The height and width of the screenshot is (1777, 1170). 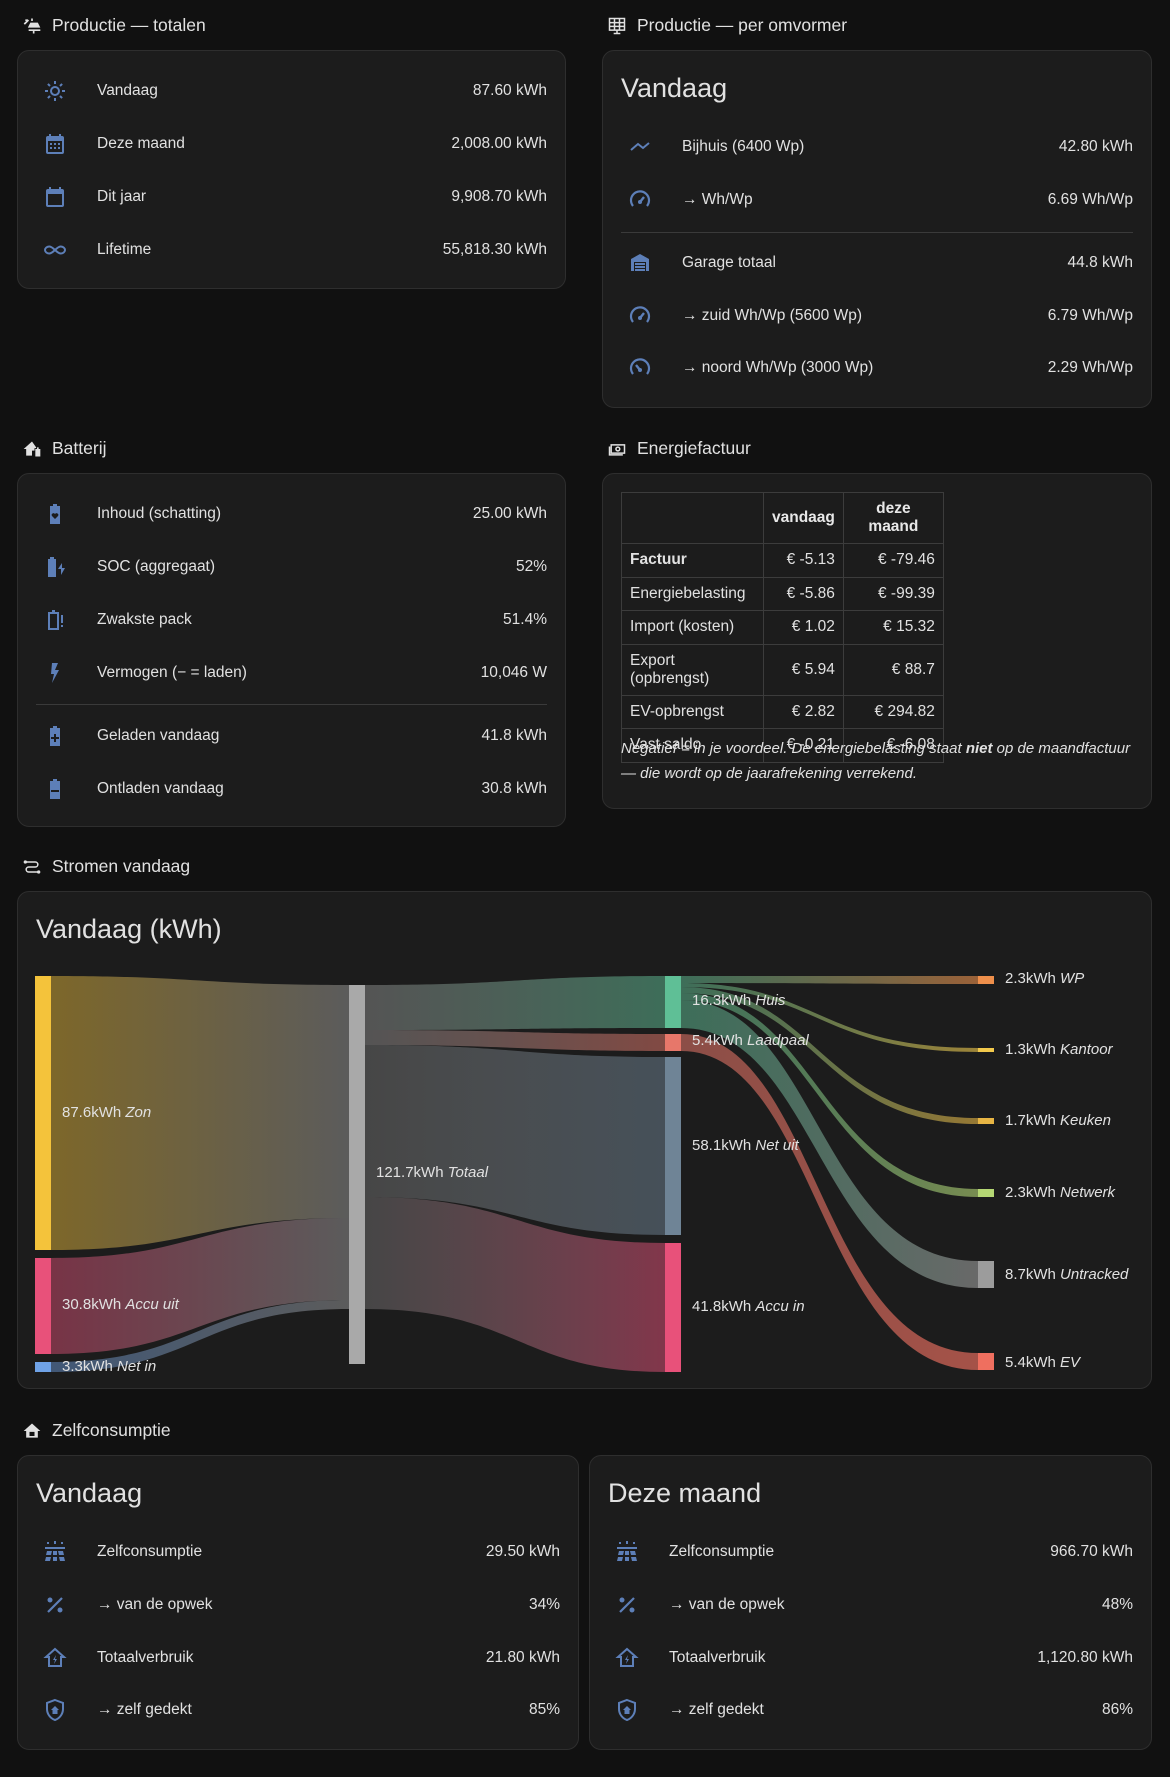 I want to click on table-row: Export (opbrengst) € 5.94 € 88.7, so click(x=782, y=669).